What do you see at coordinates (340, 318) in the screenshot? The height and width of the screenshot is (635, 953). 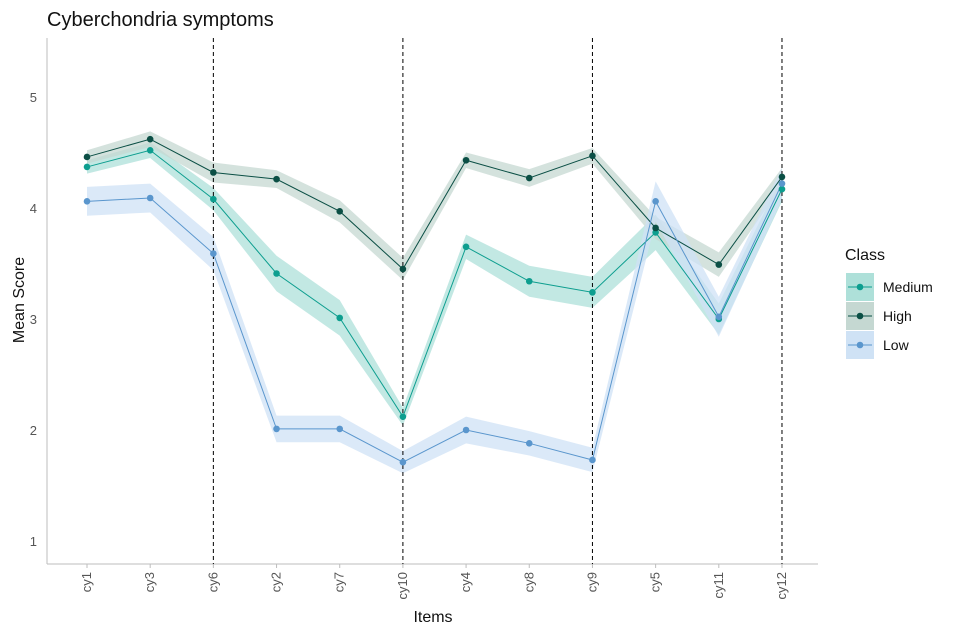 I see `point-medium-cy7` at bounding box center [340, 318].